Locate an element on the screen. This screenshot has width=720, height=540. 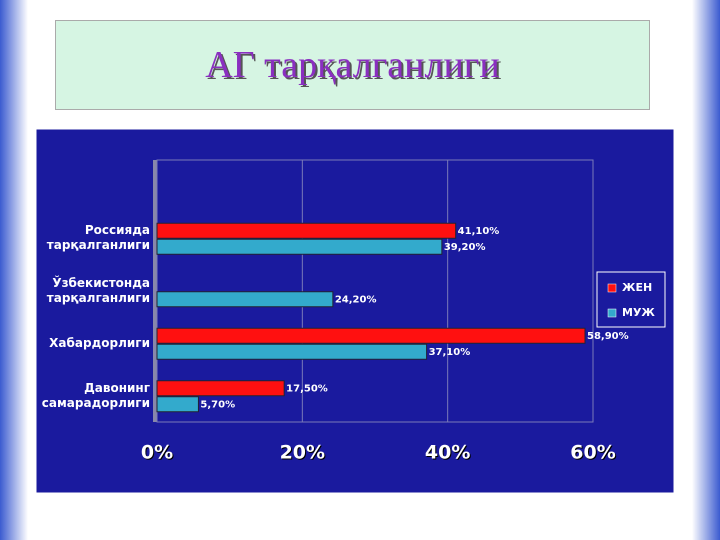
title-box: АГ тарқалганлиги is located at coordinates (352, 65).